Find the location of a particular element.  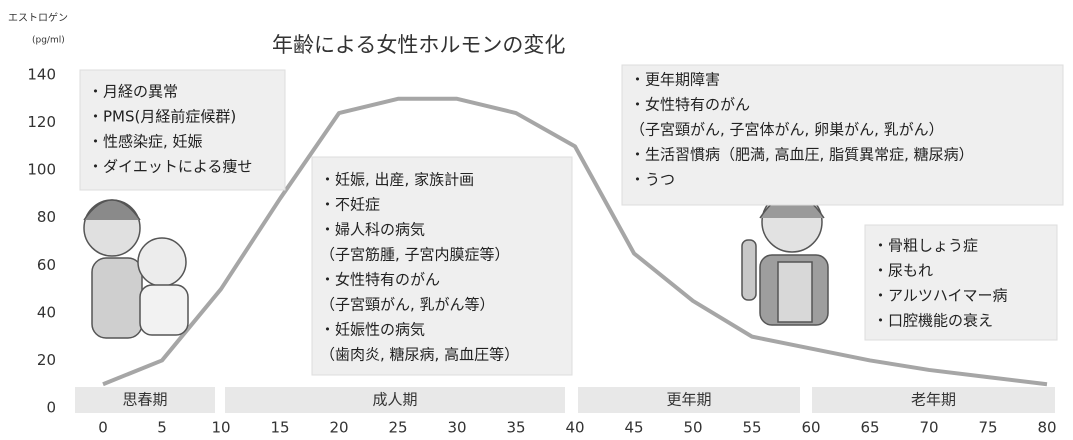

chart-title: 年齢による女性ホルモンの変化 is located at coordinates (418, 45).